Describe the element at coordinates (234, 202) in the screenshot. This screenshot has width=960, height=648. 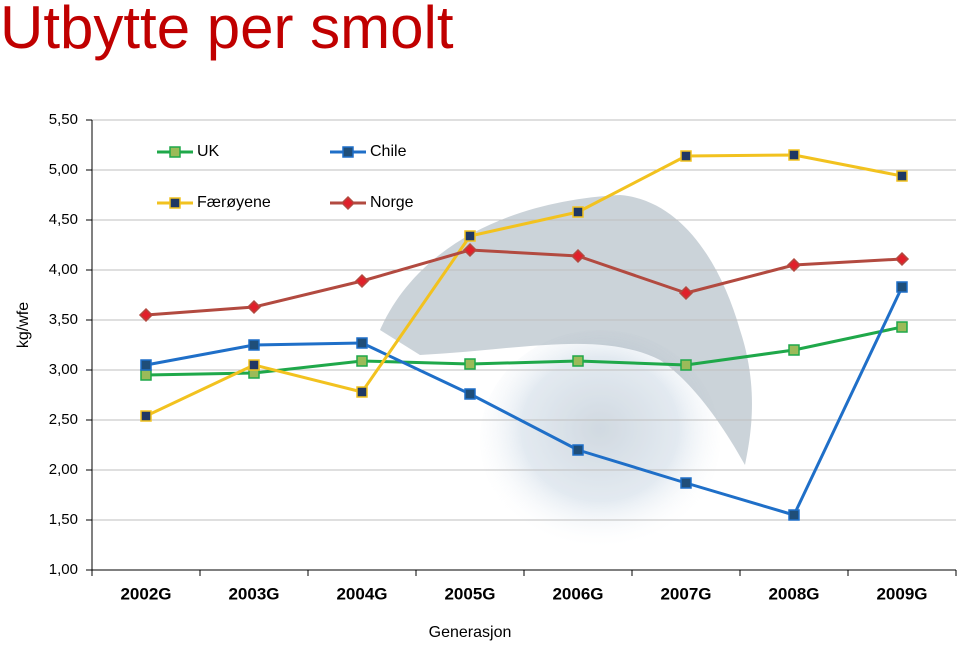
I see `legend-label: Færøyene` at that location.